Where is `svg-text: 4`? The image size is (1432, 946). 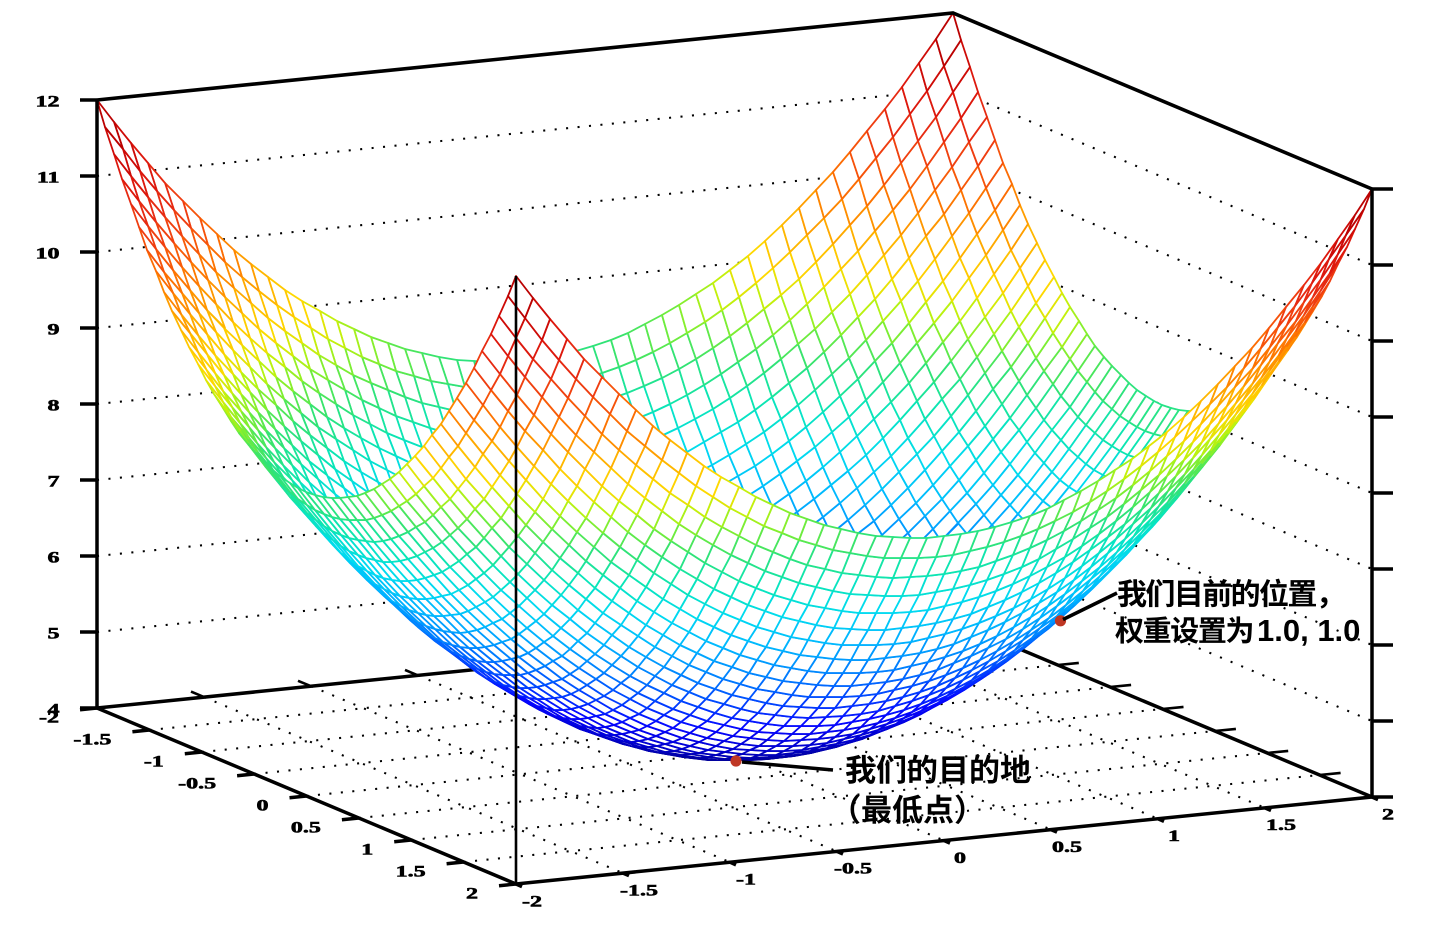
svg-text: 4 is located at coordinates (54, 709).